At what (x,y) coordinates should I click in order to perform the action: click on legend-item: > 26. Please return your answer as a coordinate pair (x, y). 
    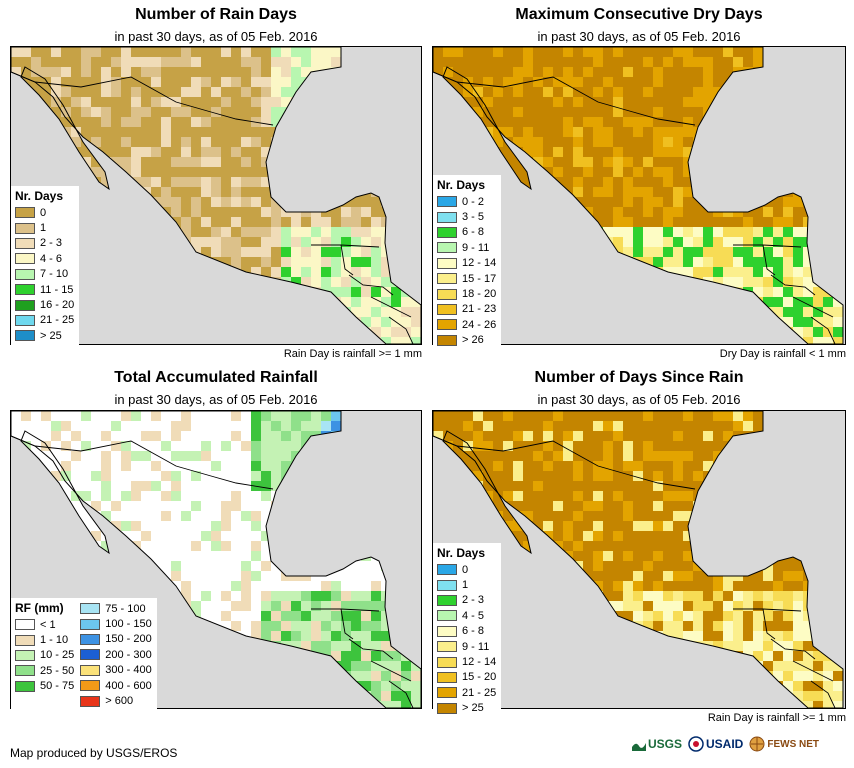
    Looking at the image, I should click on (466, 340).